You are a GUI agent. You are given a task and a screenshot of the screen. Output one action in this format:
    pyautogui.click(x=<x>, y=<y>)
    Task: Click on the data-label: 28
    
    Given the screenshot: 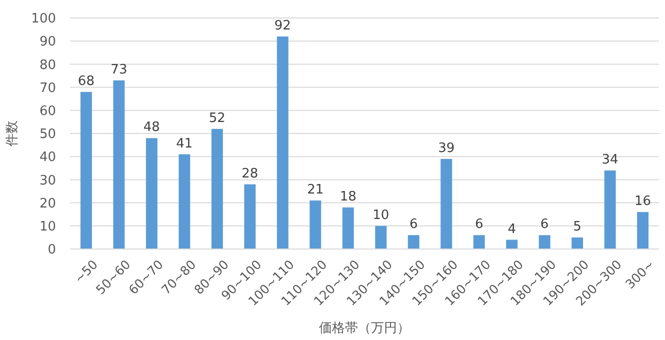 What is the action you would take?
    pyautogui.click(x=250, y=174)
    